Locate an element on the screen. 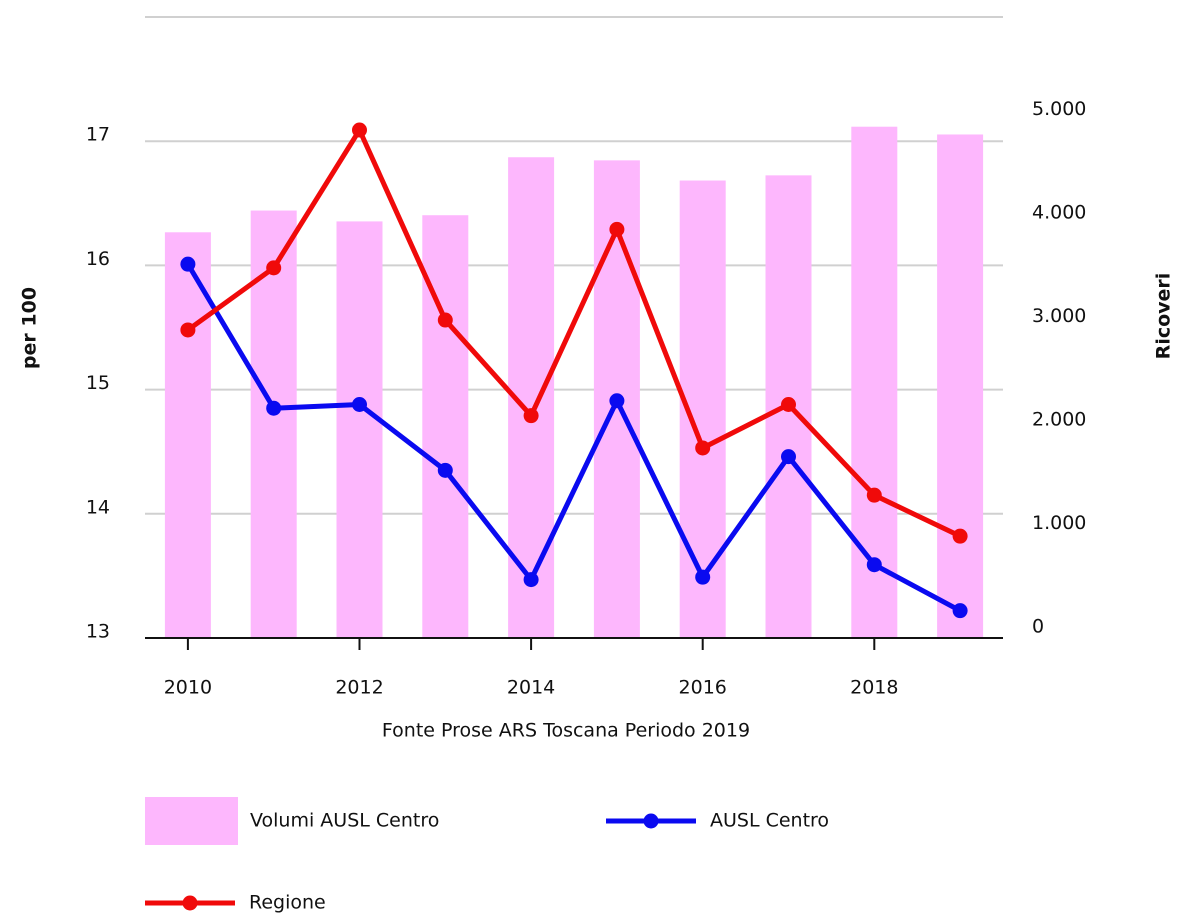  legend-swatch is located at coordinates (191, 821).